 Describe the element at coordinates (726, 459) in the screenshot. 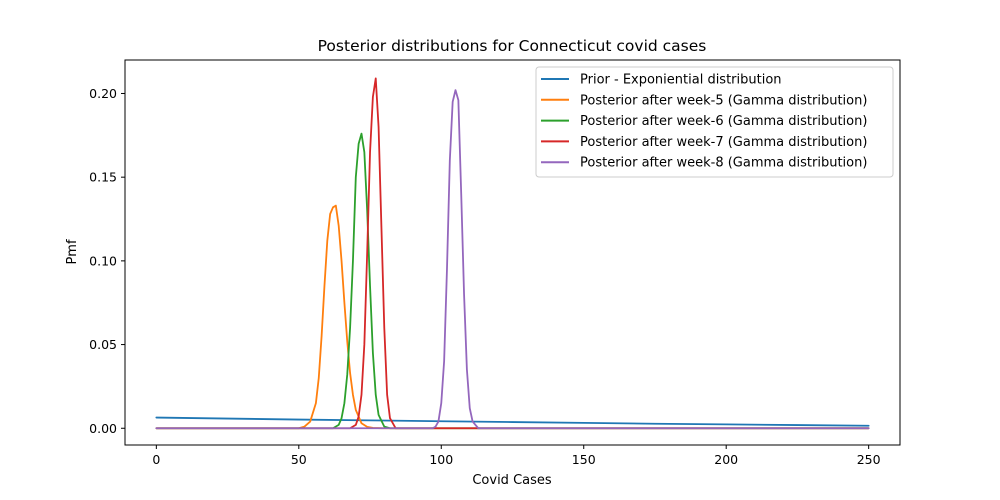

I see `x-tick-label: 200` at that location.